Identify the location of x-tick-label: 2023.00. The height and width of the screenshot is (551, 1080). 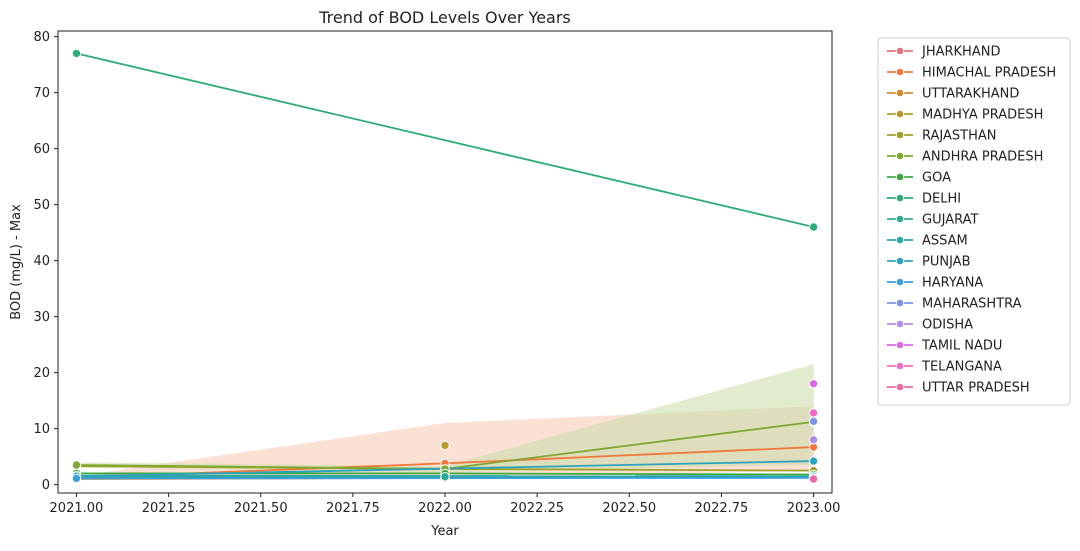
(814, 508).